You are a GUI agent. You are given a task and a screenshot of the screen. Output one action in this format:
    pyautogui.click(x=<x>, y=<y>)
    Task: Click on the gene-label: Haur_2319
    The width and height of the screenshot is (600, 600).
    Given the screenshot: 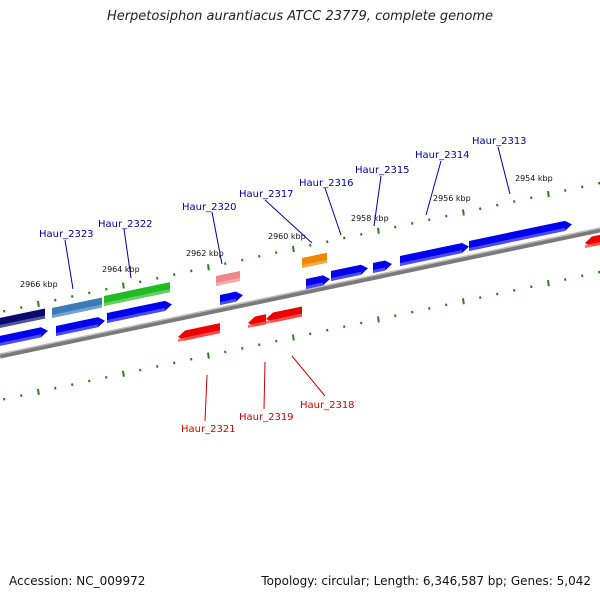 What is the action you would take?
    pyautogui.click(x=266, y=417)
    